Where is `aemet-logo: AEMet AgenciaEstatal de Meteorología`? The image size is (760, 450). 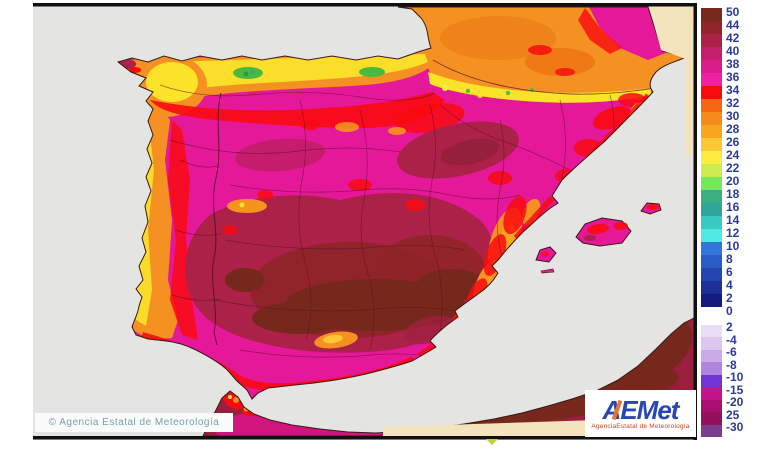
aemet-logo: AEMet AgenciaEstatal de Meteorología is located at coordinates (640, 413).